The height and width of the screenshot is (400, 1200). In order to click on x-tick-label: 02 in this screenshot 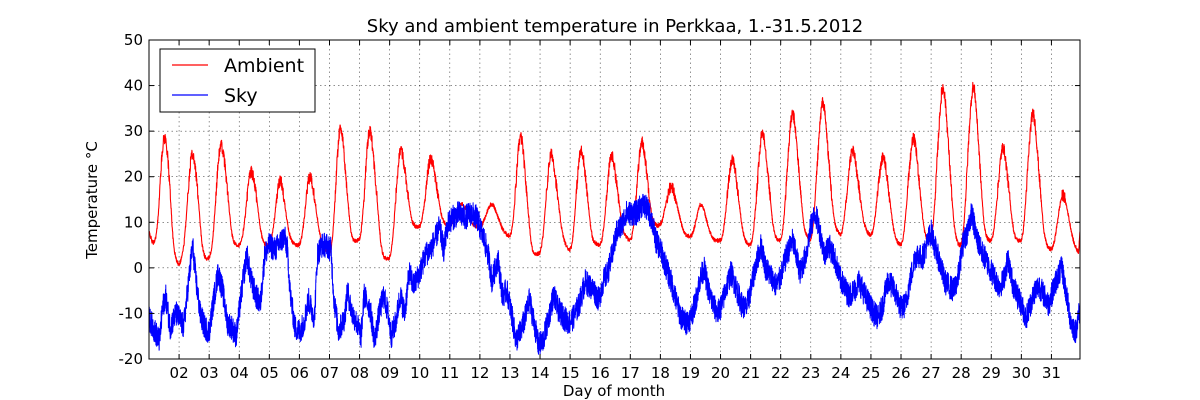, I will do `click(179, 373)`.